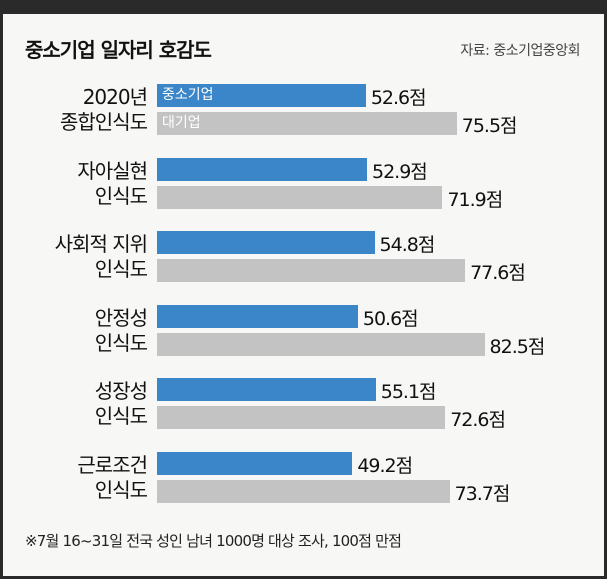 The height and width of the screenshot is (579, 607). What do you see at coordinates (478, 420) in the screenshot?
I see `value-label: 72.6점` at bounding box center [478, 420].